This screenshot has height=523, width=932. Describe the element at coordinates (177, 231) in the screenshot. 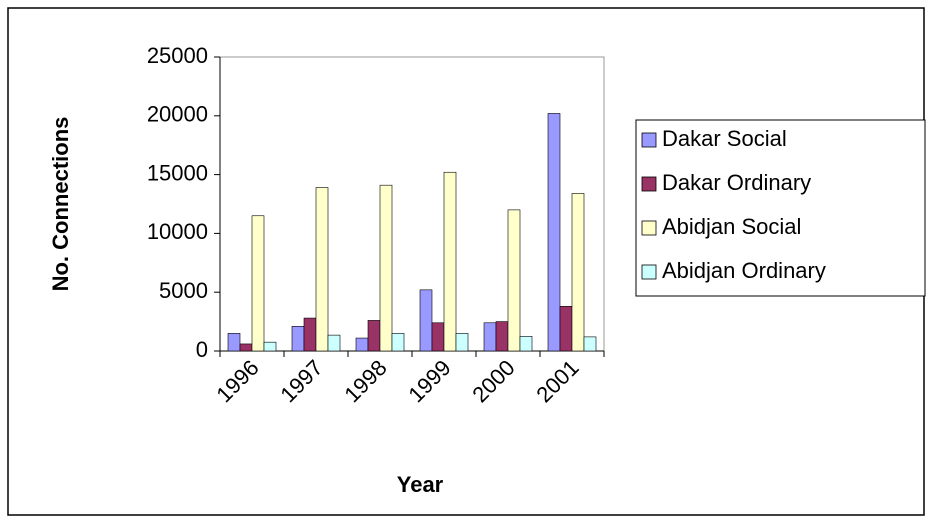

I see `y-tick-label: 10000` at that location.